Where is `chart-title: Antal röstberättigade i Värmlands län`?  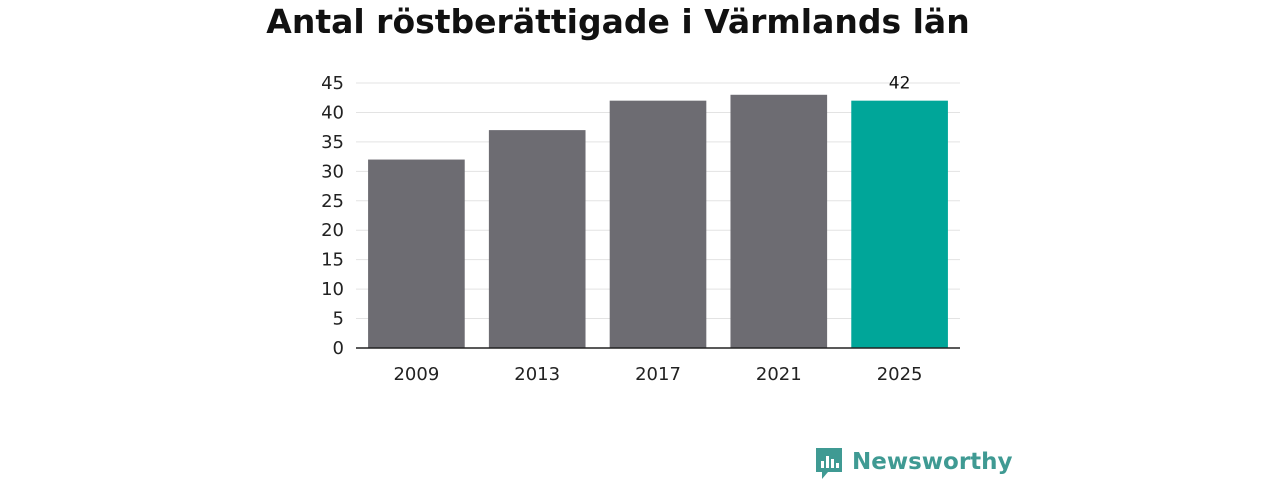
chart-title: Antal röstberättigade i Värmlands län is located at coordinates (617, 21).